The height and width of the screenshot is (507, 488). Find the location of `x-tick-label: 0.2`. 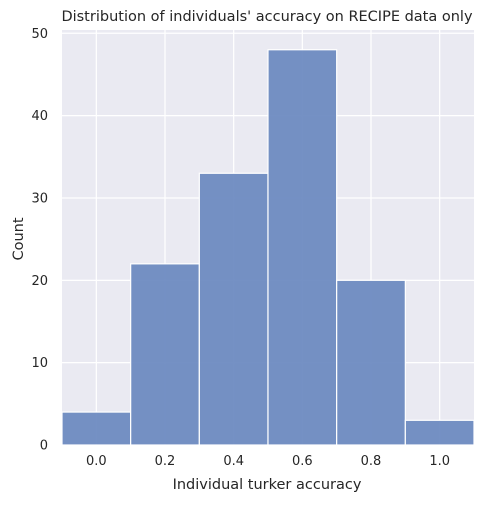

x-tick-label: 0.2 is located at coordinates (165, 461).